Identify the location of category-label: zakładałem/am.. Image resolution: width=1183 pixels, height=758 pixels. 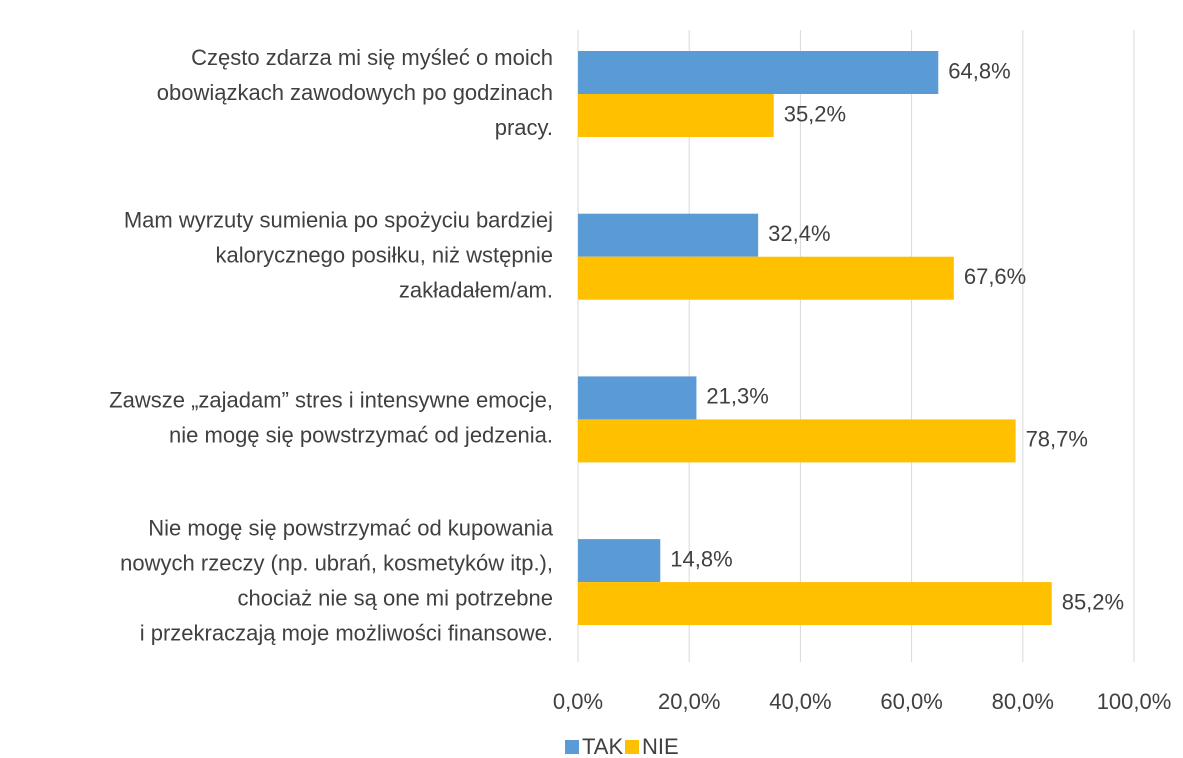
(476, 290).